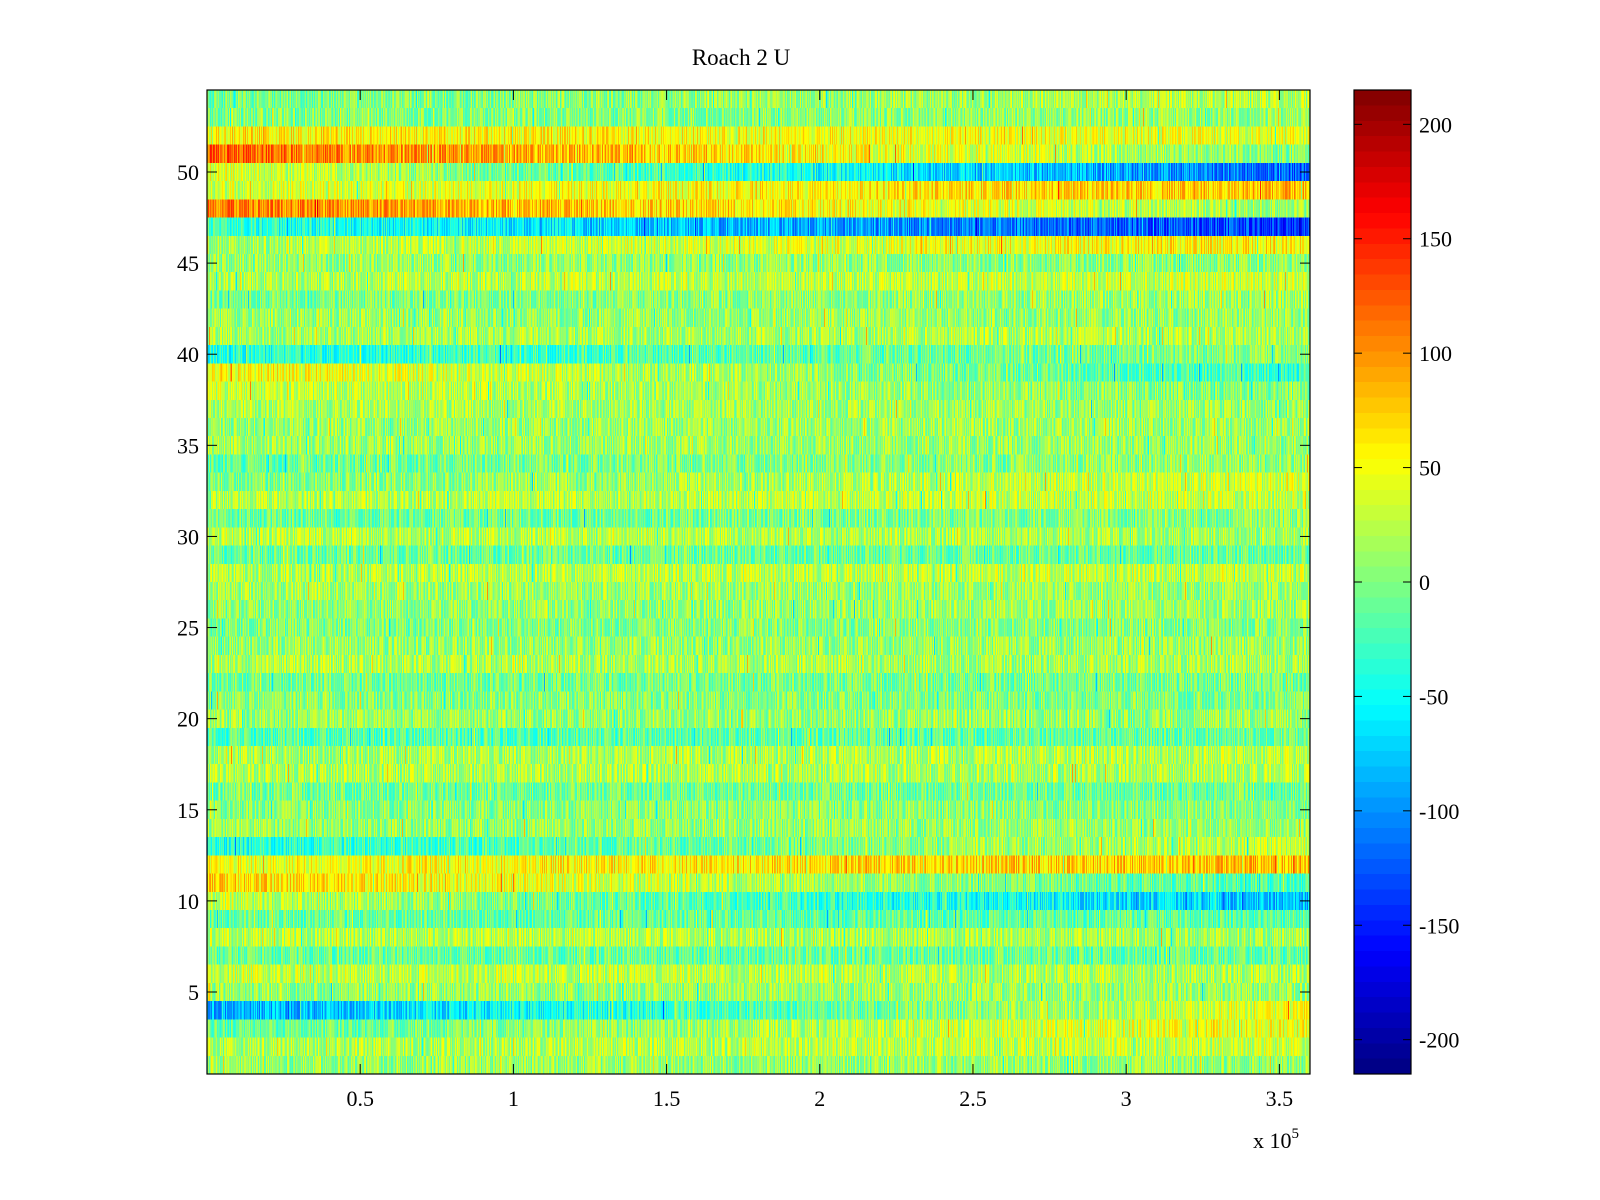 This screenshot has height=1200, width=1600. I want to click on y-tick-label: 15, so click(188, 810).